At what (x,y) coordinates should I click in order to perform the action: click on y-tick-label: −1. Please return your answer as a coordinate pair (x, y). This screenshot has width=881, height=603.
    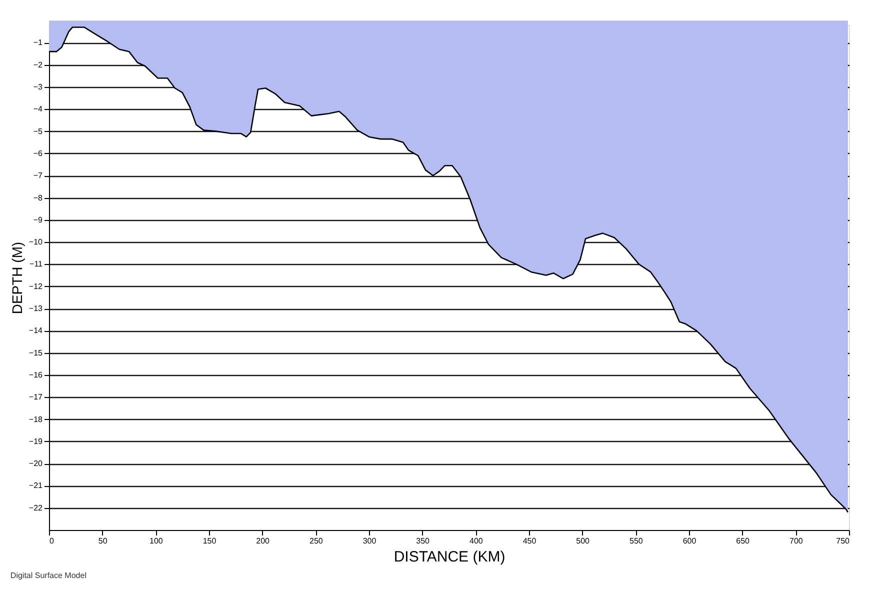
    Looking at the image, I should click on (38, 43).